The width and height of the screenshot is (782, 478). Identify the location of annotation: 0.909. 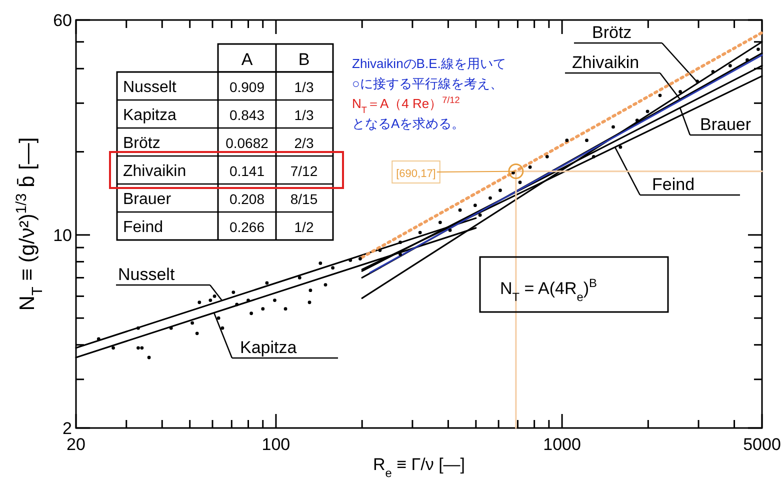
(247, 87).